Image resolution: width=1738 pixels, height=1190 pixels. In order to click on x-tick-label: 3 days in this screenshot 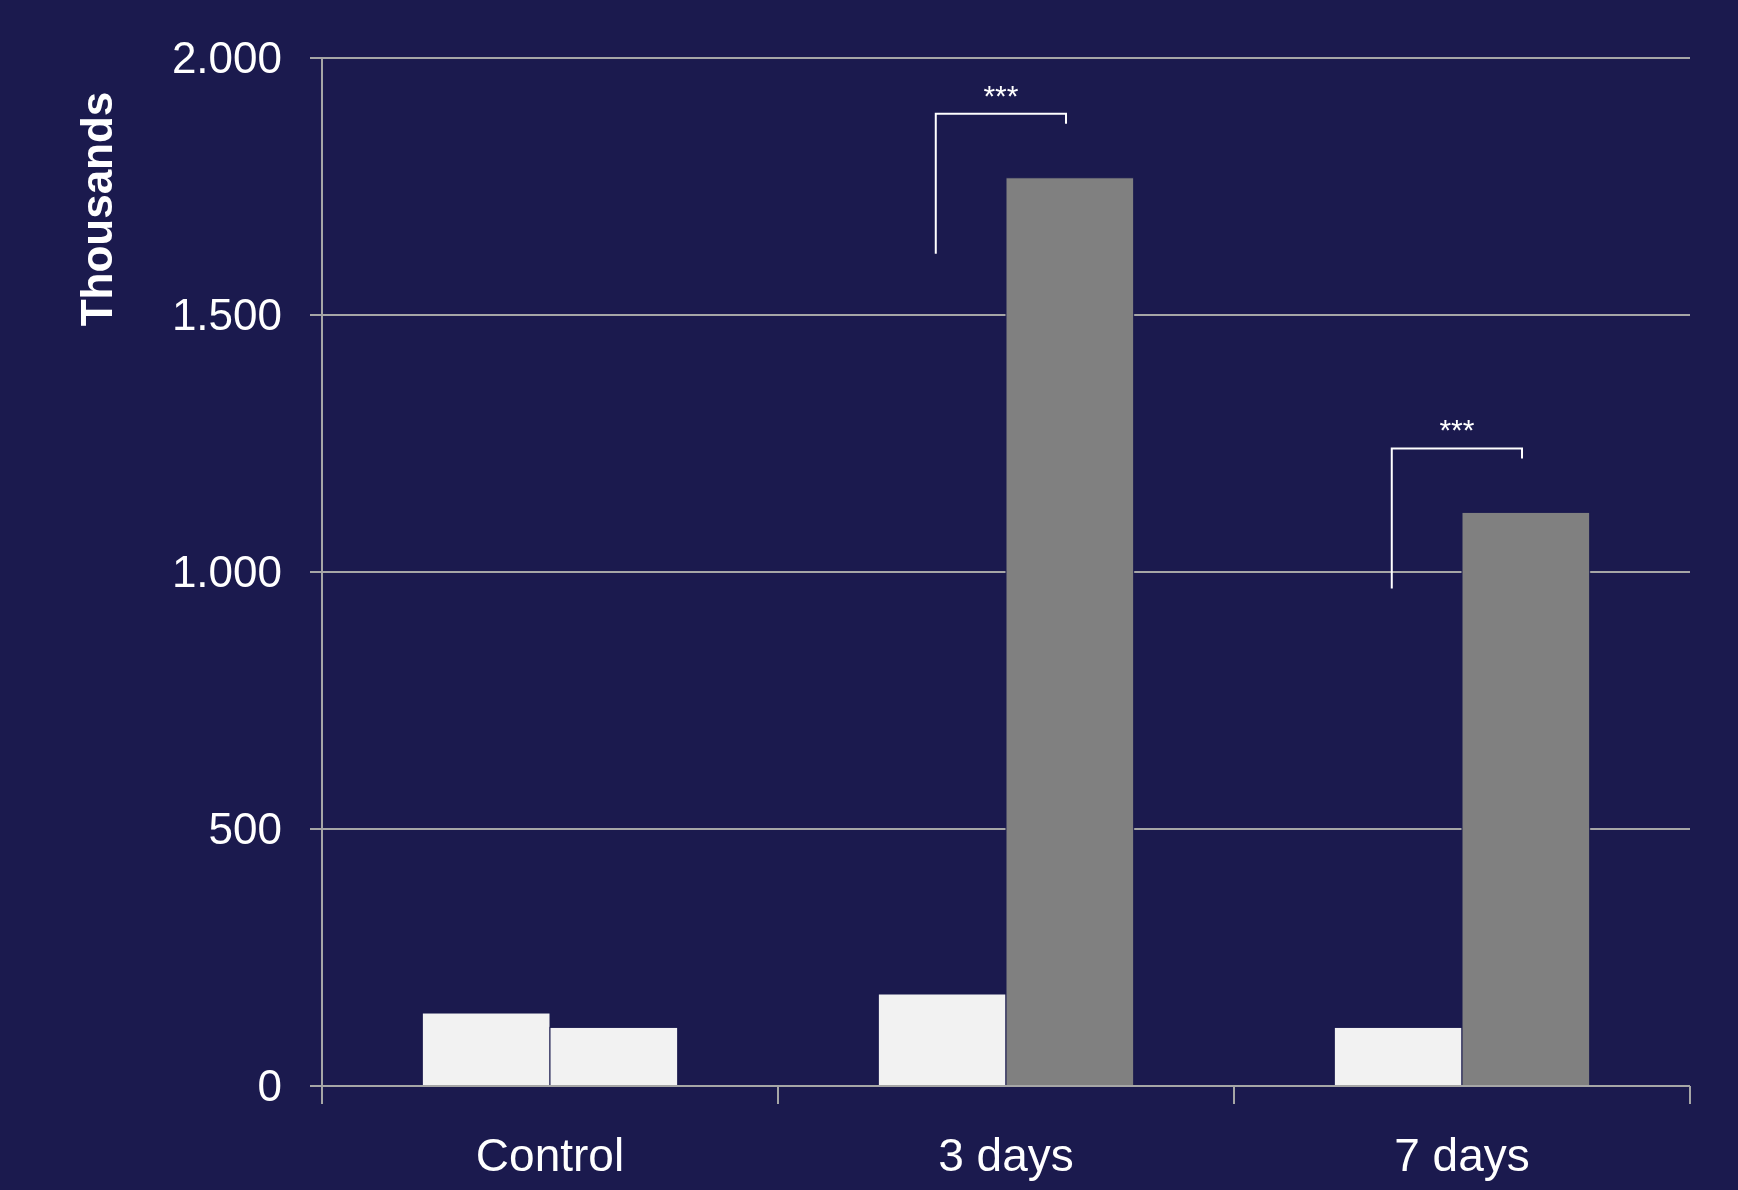, I will do `click(1006, 1155)`.